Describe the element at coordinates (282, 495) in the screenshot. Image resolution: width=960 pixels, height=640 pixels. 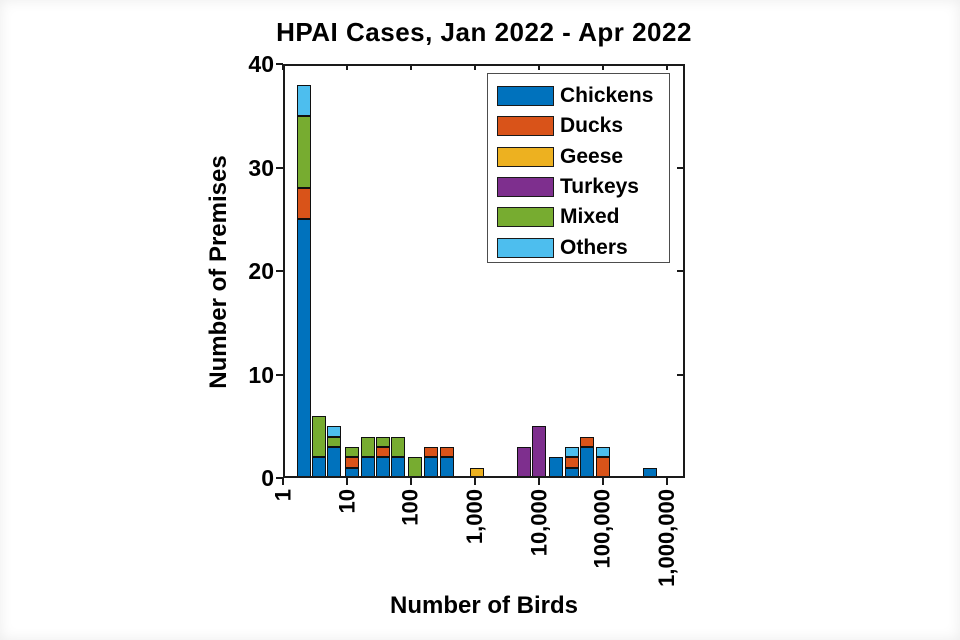
I see `x-tick-label: 1` at that location.